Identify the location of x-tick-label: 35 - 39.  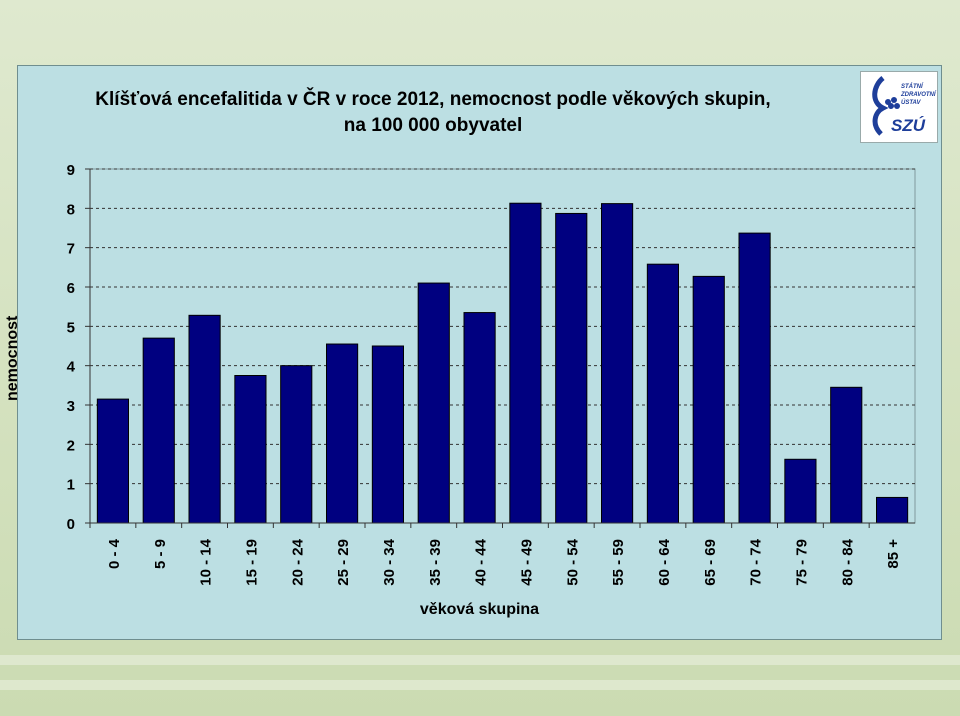
(435, 562).